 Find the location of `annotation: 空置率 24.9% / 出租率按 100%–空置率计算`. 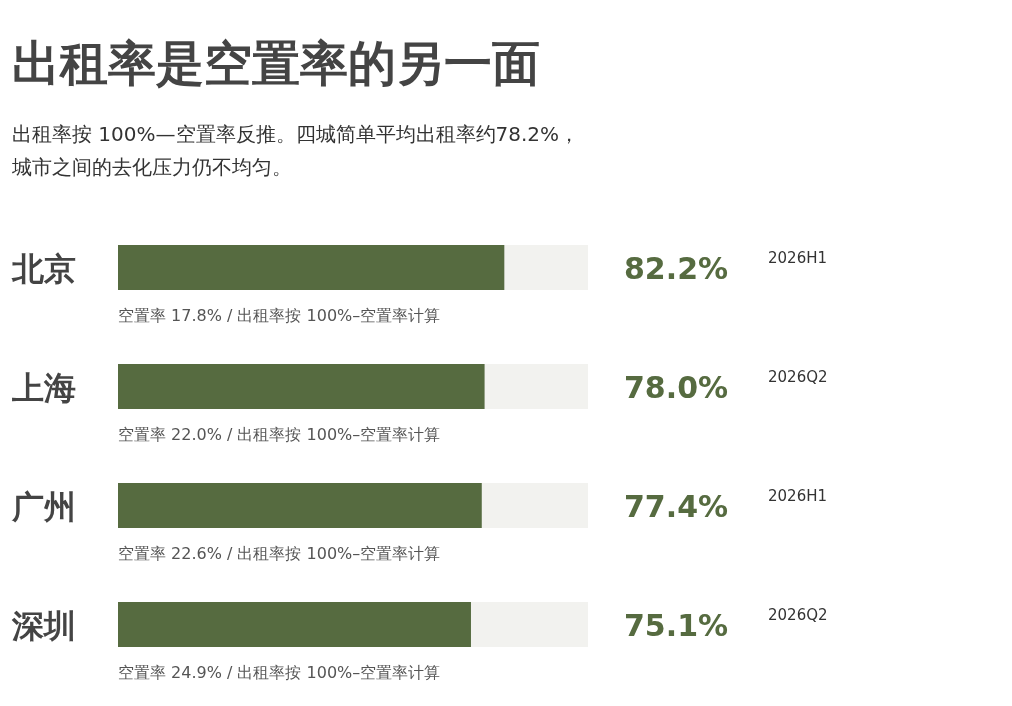

annotation: 空置率 24.9% / 出租率按 100%–空置率计算 is located at coordinates (279, 672).